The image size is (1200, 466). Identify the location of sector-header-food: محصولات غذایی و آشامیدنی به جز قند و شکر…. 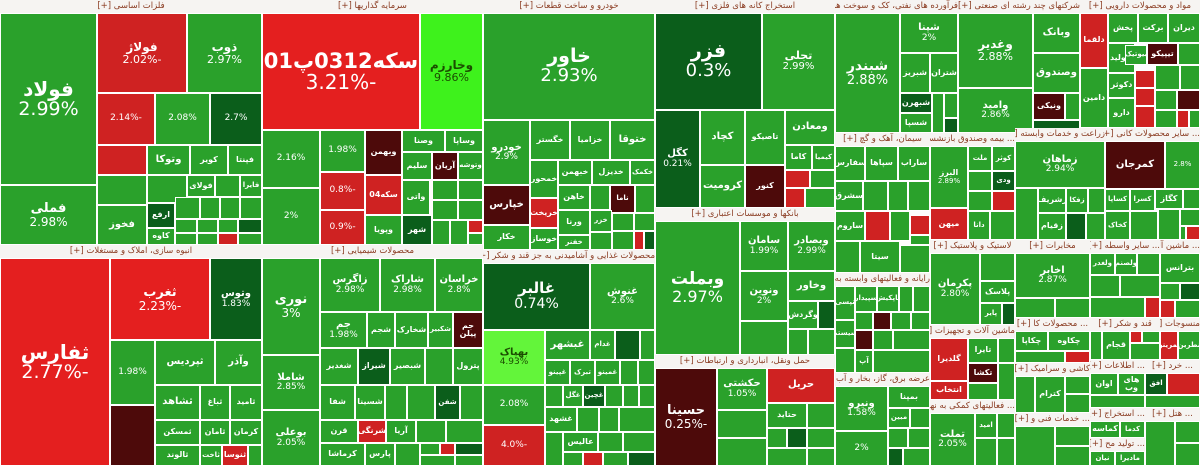
(569, 256).